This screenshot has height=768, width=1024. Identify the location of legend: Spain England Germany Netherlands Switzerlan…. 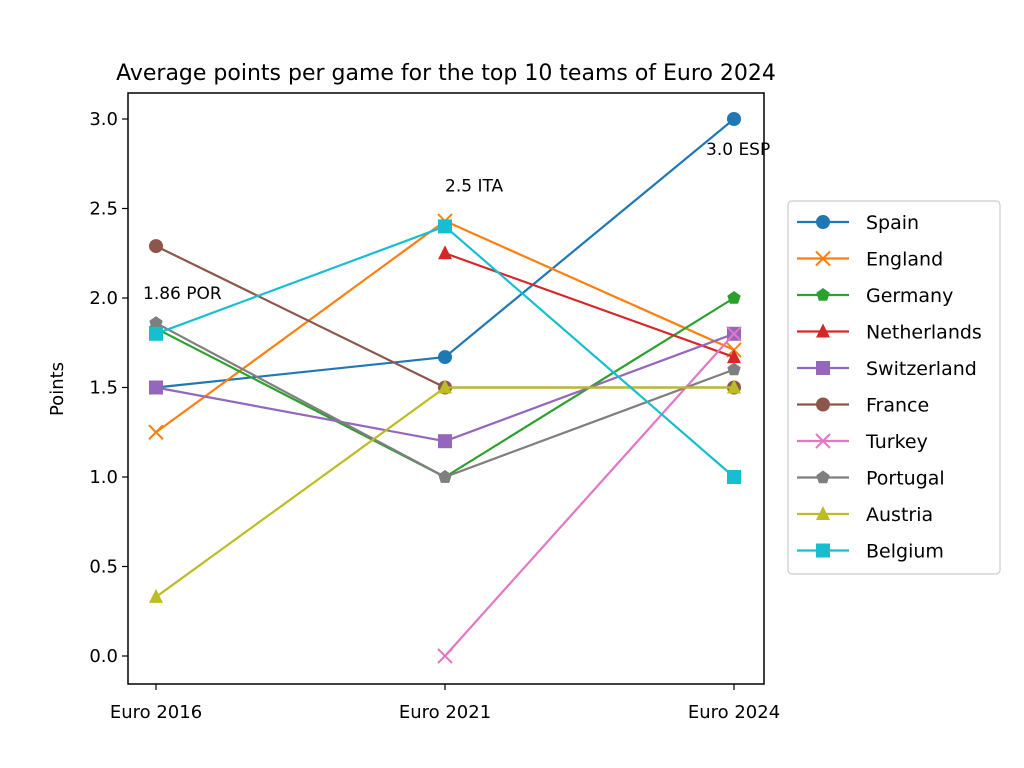
(894, 387).